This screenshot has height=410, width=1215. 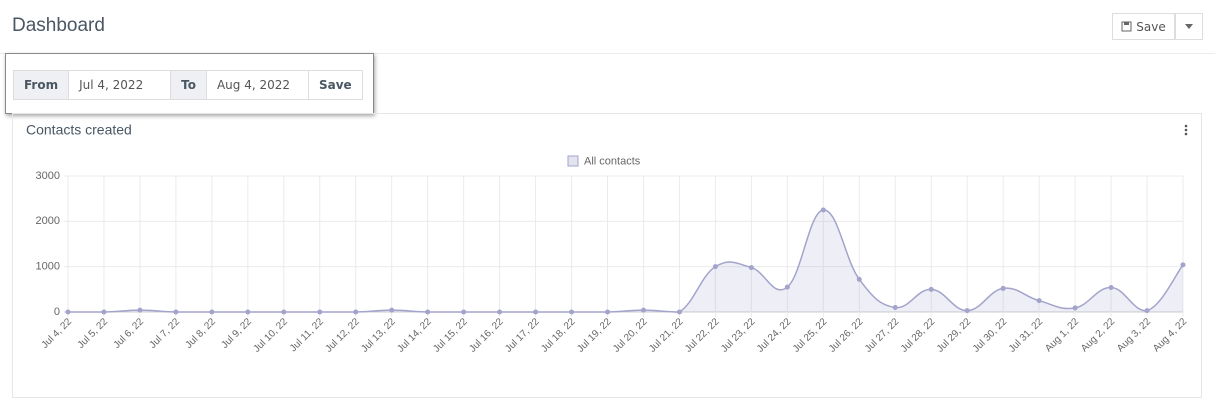 What do you see at coordinates (954, 335) in the screenshot?
I see `x-tick-label: Jul 29, 22` at bounding box center [954, 335].